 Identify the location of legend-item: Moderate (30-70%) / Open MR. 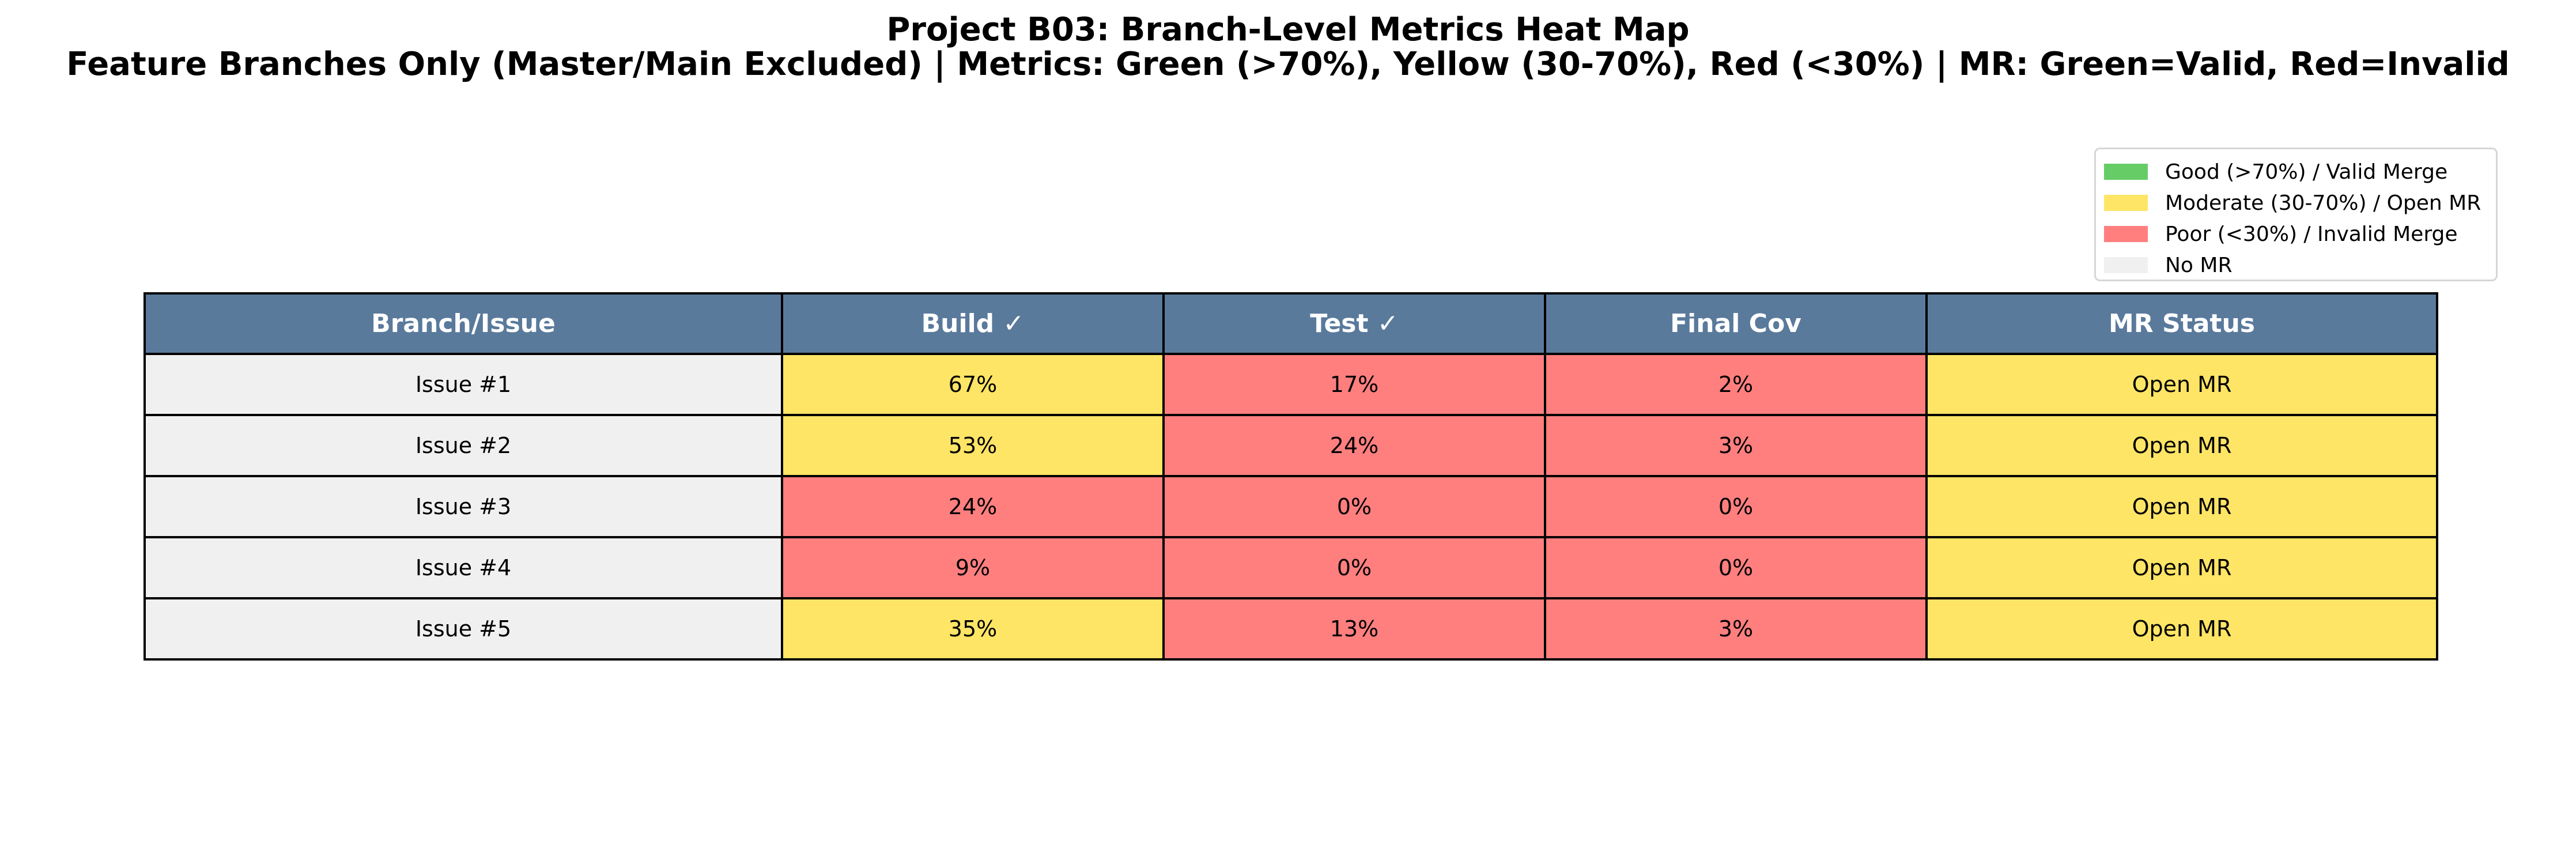
(2296, 202).